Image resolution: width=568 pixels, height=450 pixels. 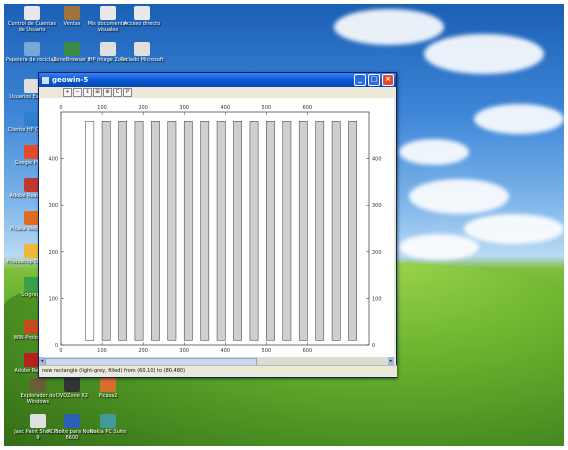 What do you see at coordinates (107, 92) in the screenshot?
I see `center-button: ⊕` at bounding box center [107, 92].